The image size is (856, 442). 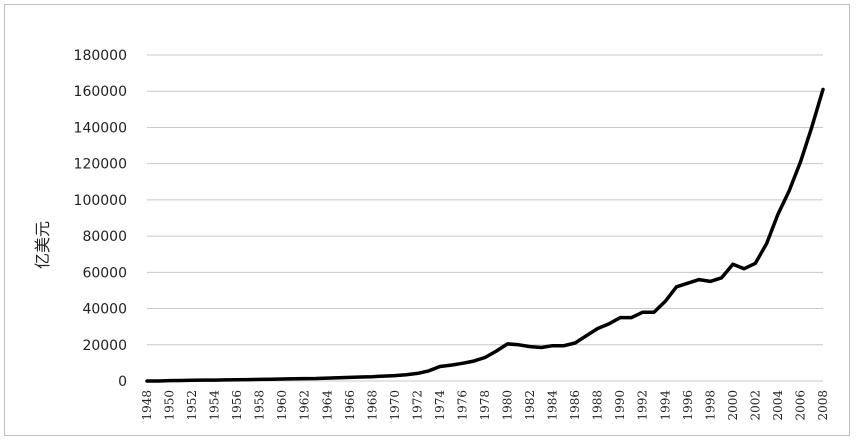 I want to click on y-axis-label: 亿美元, so click(x=42, y=245).